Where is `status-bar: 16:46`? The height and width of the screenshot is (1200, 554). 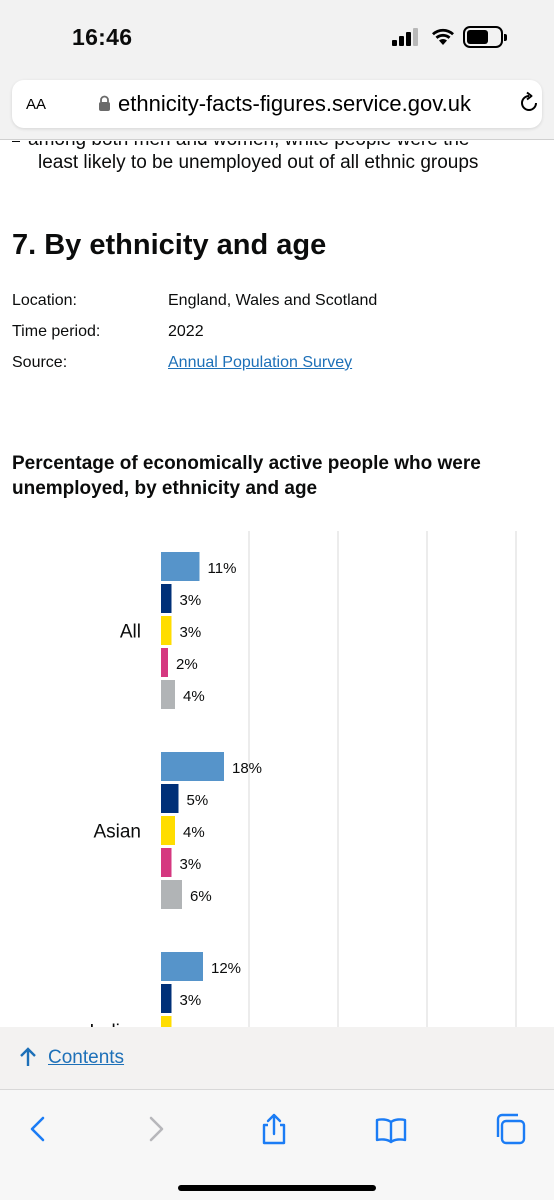 status-bar: 16:46 is located at coordinates (277, 40).